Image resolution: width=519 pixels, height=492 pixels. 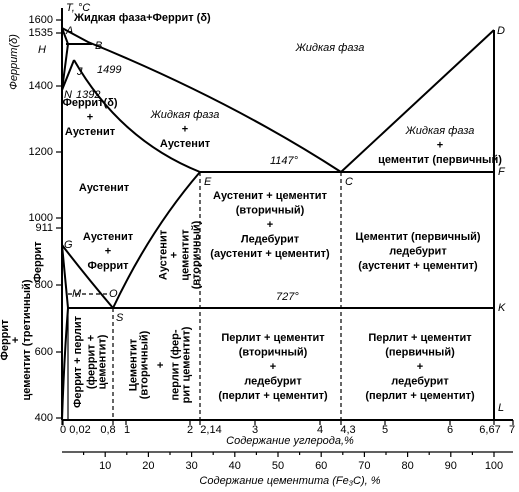 I want to click on point-label: N, so click(x=68, y=95).